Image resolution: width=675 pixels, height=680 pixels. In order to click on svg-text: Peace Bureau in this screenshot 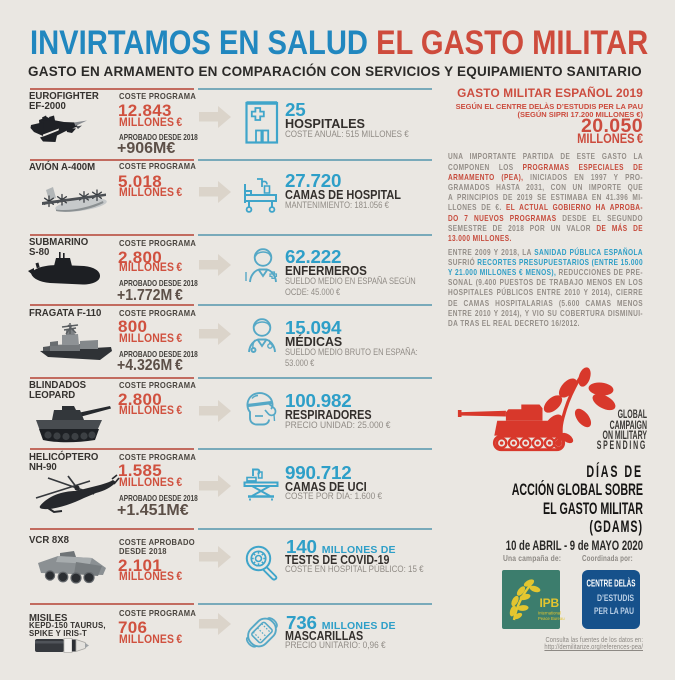, I will do `click(551, 618)`.